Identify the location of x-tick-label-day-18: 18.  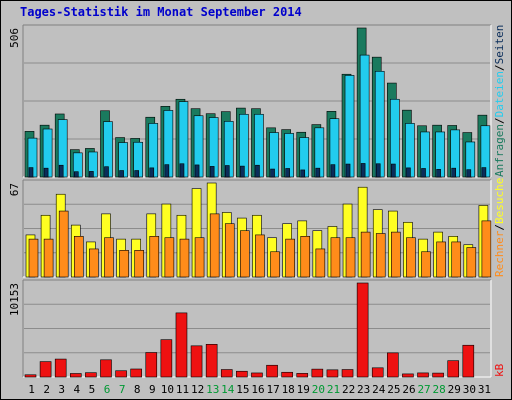
(288, 389).